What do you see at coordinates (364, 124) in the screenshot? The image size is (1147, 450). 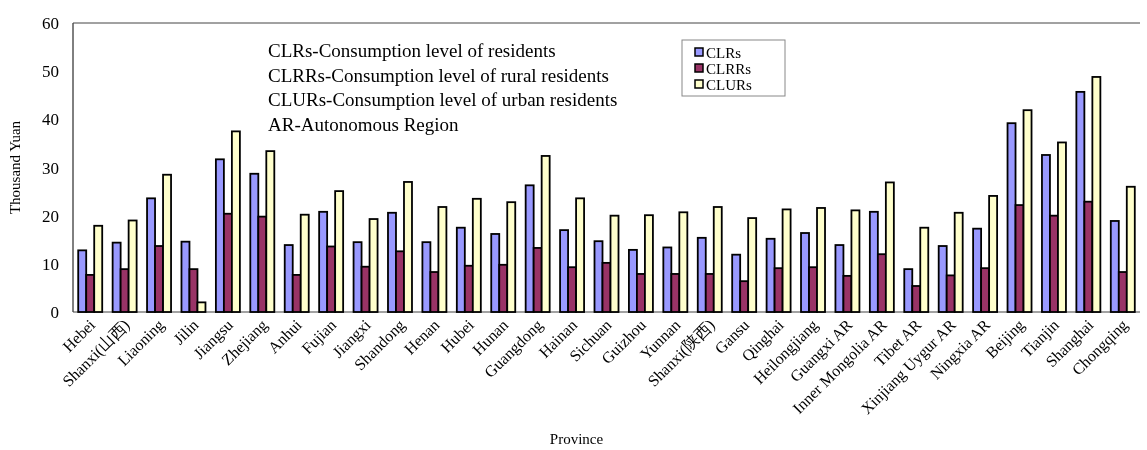 I see `annotation: AR-Autonomous Region` at bounding box center [364, 124].